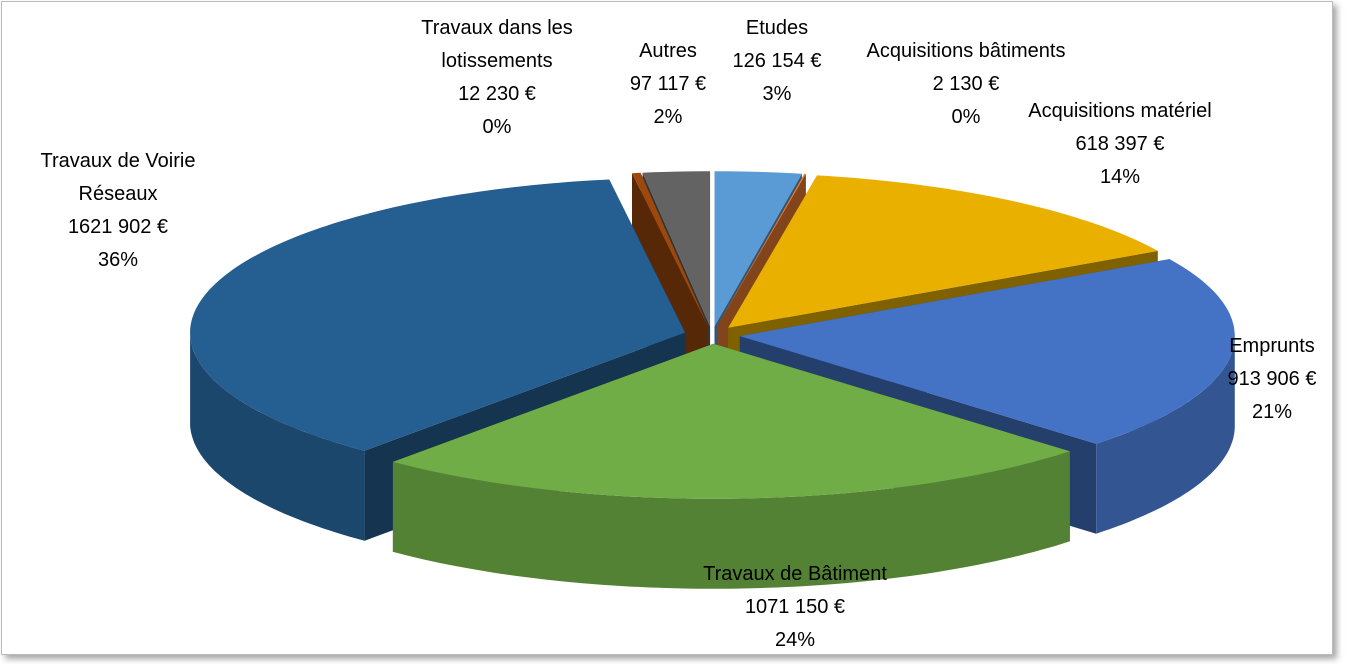 The height and width of the screenshot is (664, 1347). I want to click on label-value: 97 117 €, so click(668, 84).